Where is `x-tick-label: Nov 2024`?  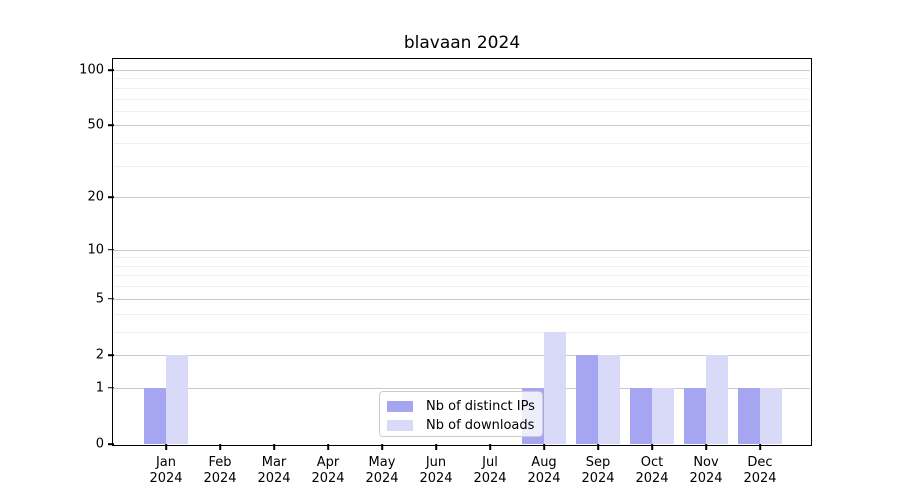 x-tick-label: Nov 2024 is located at coordinates (706, 470).